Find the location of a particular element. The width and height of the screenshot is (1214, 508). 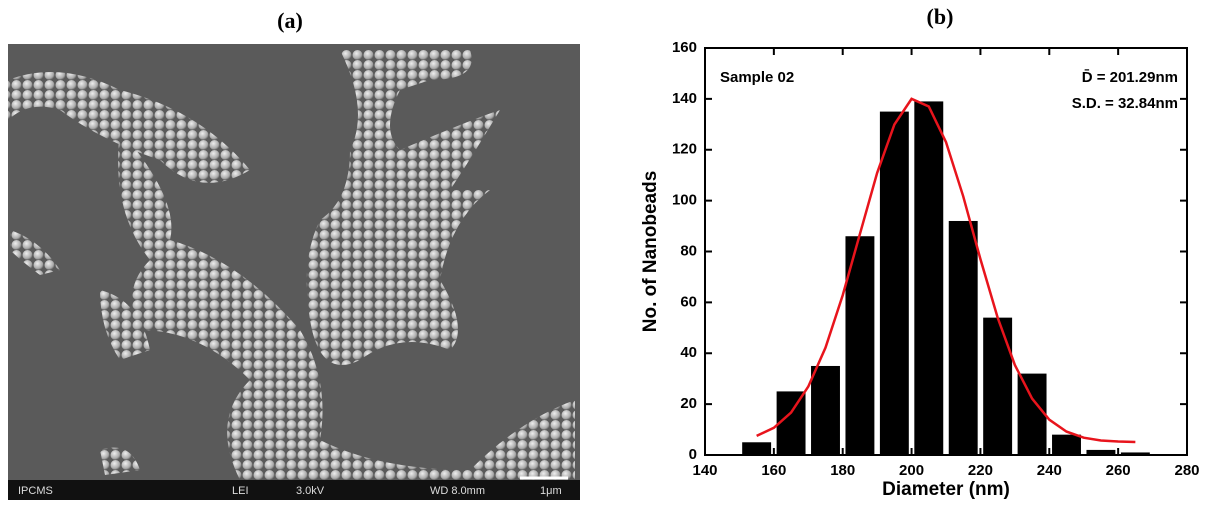

y-tick-label: 120 is located at coordinates (684, 149).